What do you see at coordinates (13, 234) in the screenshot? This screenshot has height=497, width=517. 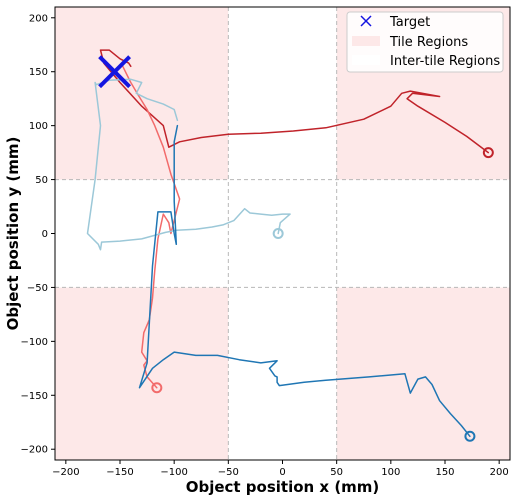 I see `y-axis-label: Object position y (mm)` at bounding box center [13, 234].